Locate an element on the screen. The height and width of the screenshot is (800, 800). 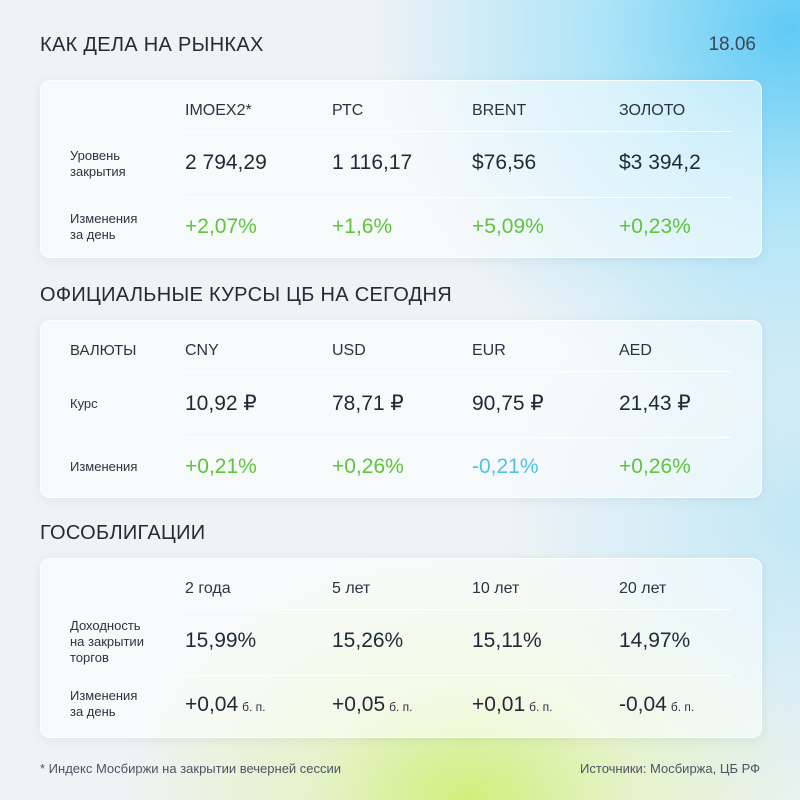
value-usd-rate: 78,71 ₽ is located at coordinates (368, 403).